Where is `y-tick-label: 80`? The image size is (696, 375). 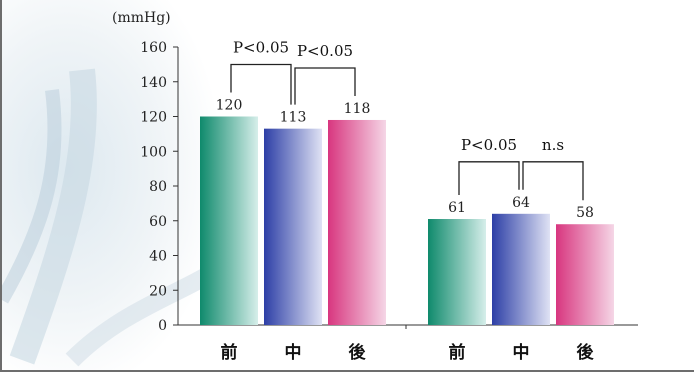
y-tick-label: 80 is located at coordinates (158, 187).